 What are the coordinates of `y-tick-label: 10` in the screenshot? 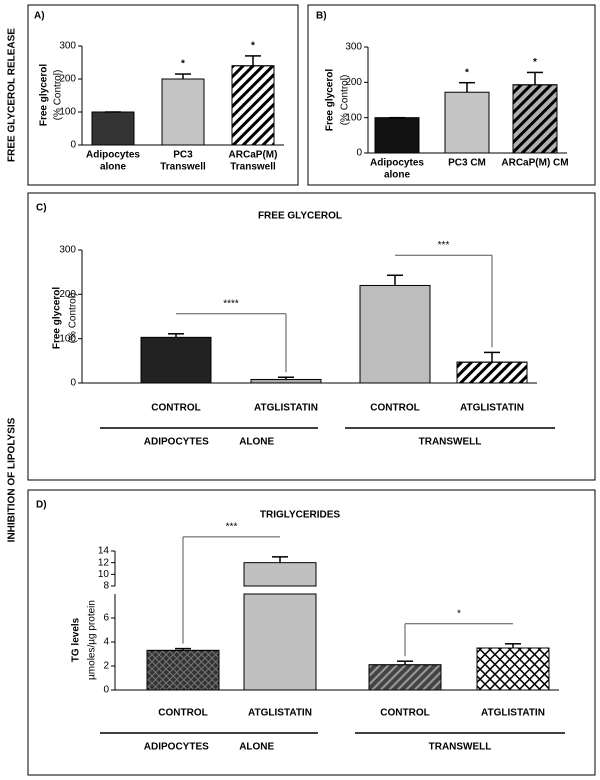 It's located at (104, 574).